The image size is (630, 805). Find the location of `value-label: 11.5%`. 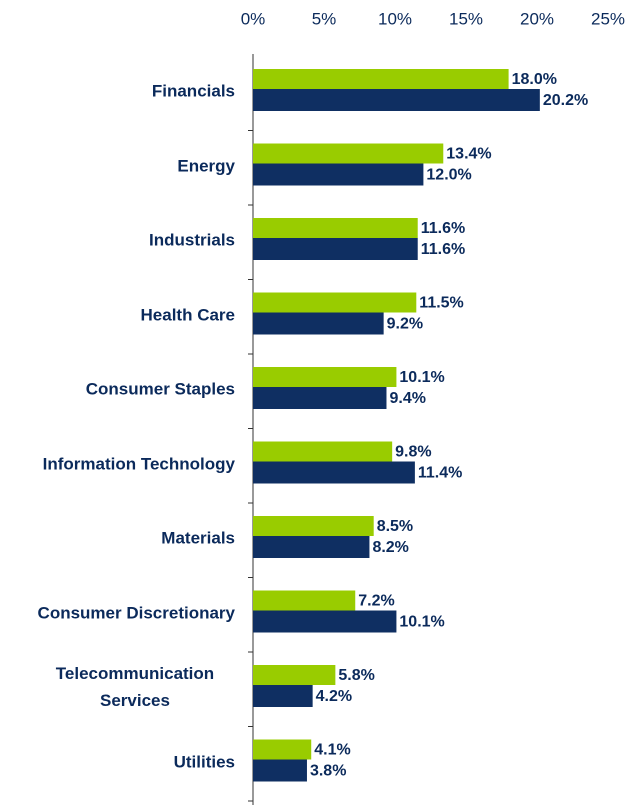

value-label: 11.5% is located at coordinates (441, 303).